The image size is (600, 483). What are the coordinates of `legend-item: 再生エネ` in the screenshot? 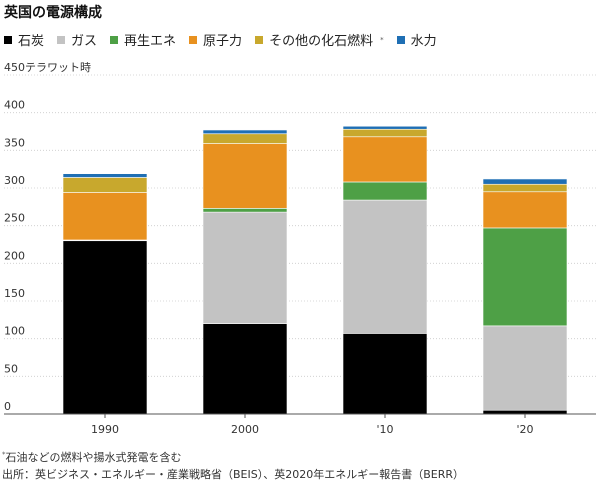 It's located at (143, 39).